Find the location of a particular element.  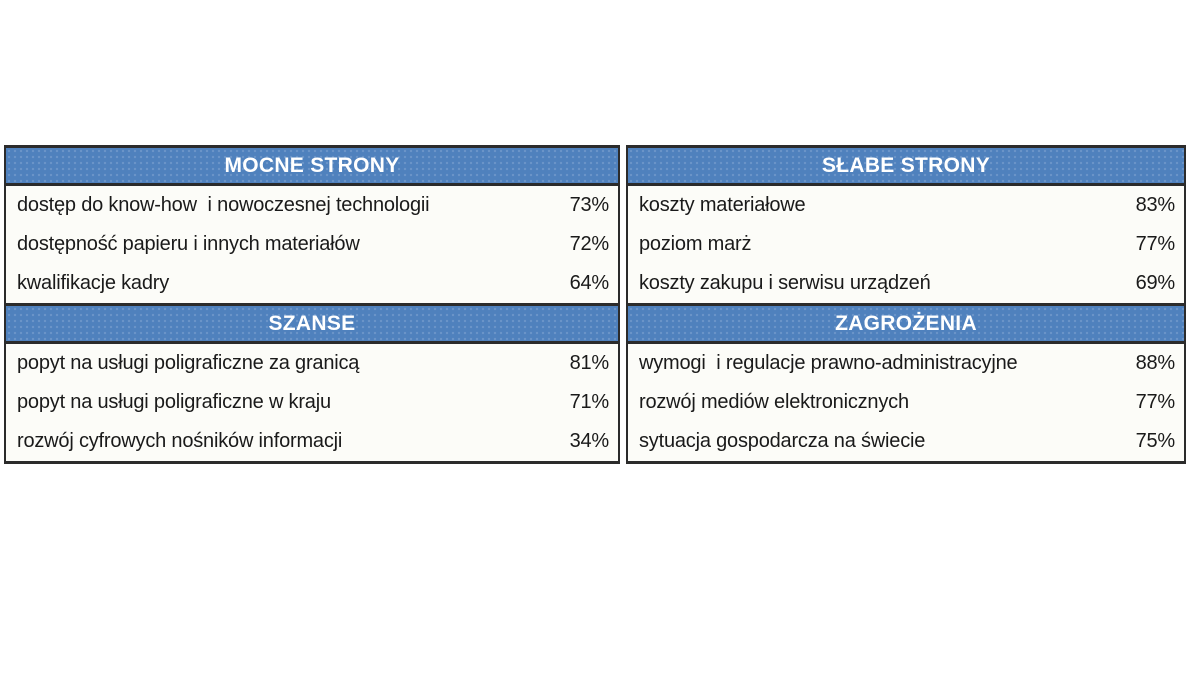

row-value: 69% is located at coordinates (1155, 283).